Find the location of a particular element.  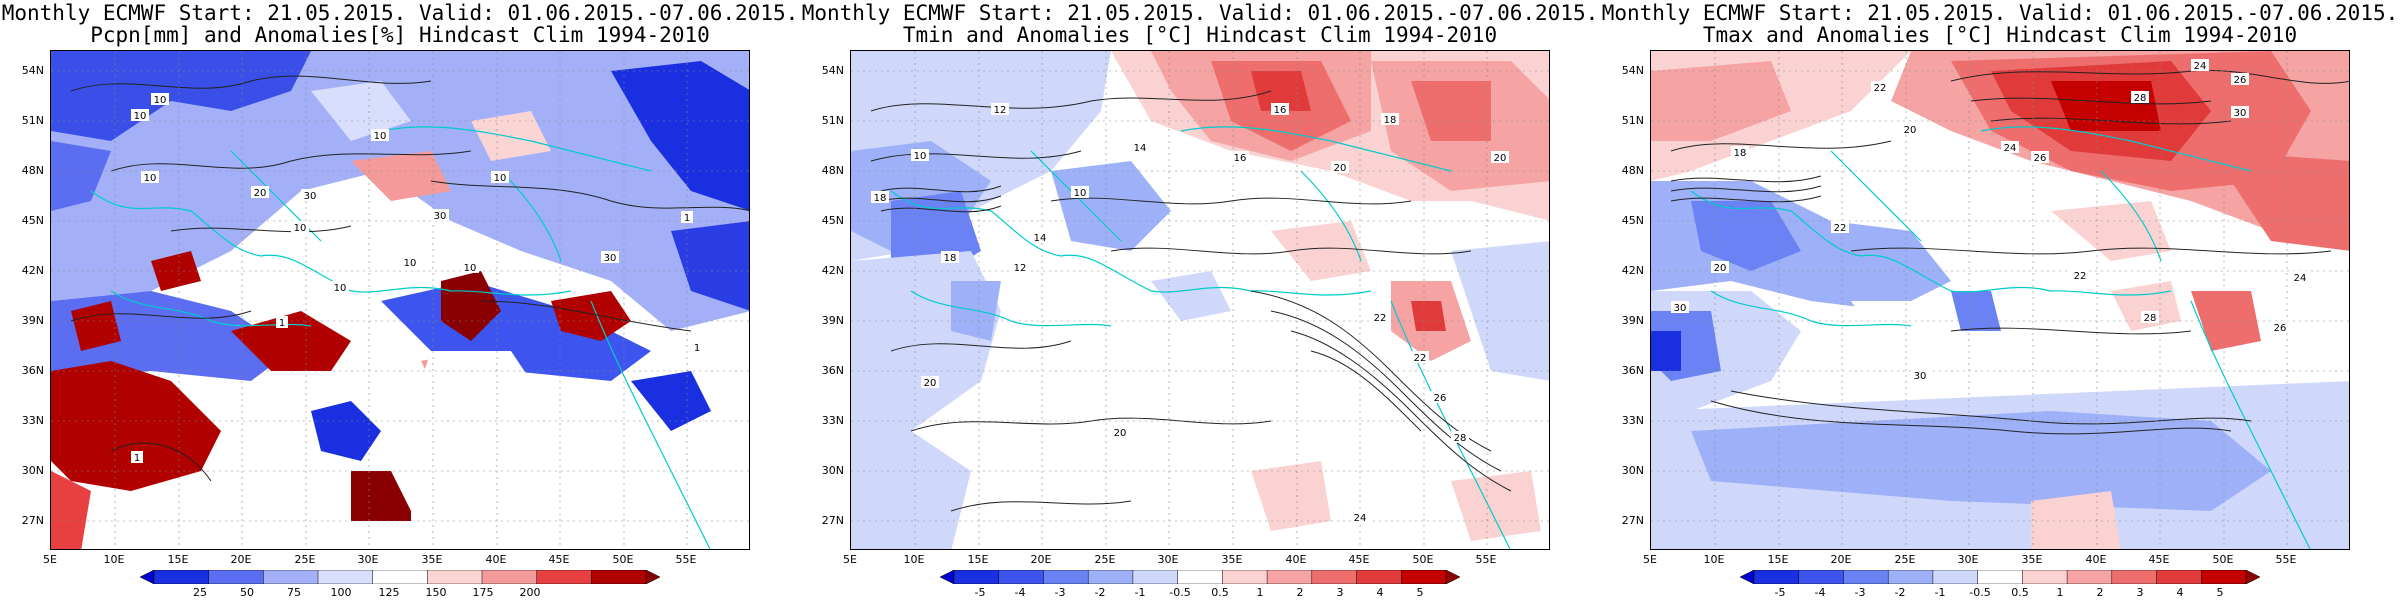

lon-label: 50E is located at coordinates (1423, 559).